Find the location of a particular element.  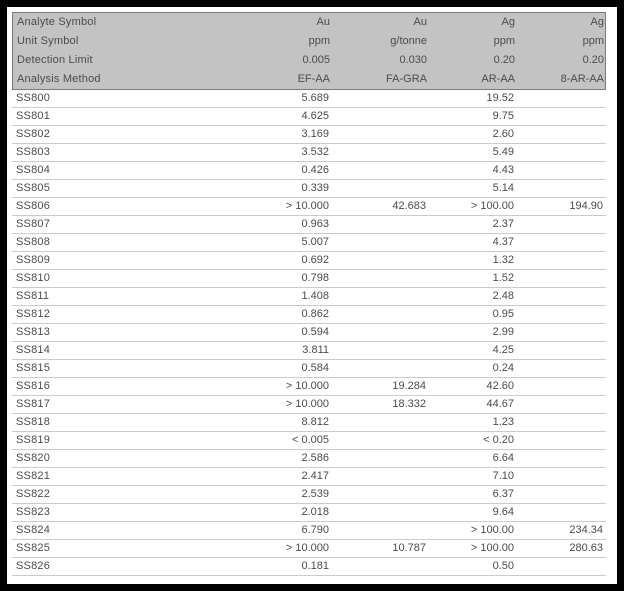

table-row: SS821 2.417 7.10 is located at coordinates (309, 477).